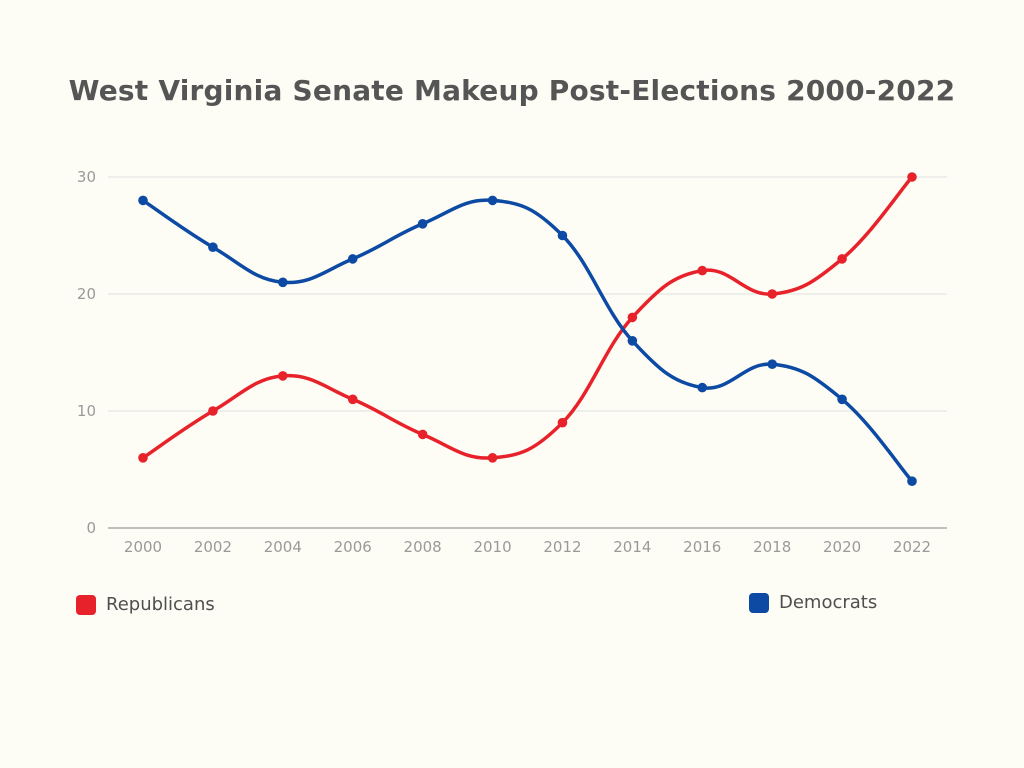 The image size is (1024, 768). What do you see at coordinates (86, 411) in the screenshot?
I see `y-tick-label: 10` at bounding box center [86, 411].